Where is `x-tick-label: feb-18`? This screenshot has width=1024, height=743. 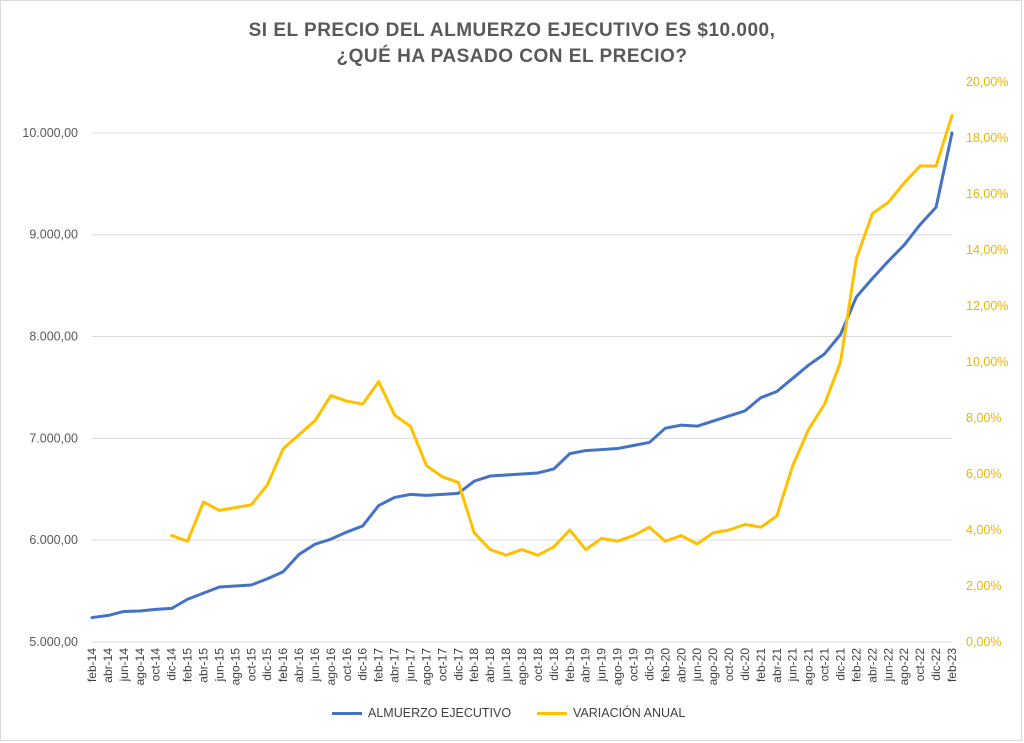 x-tick-label: feb-18 is located at coordinates (474, 665).